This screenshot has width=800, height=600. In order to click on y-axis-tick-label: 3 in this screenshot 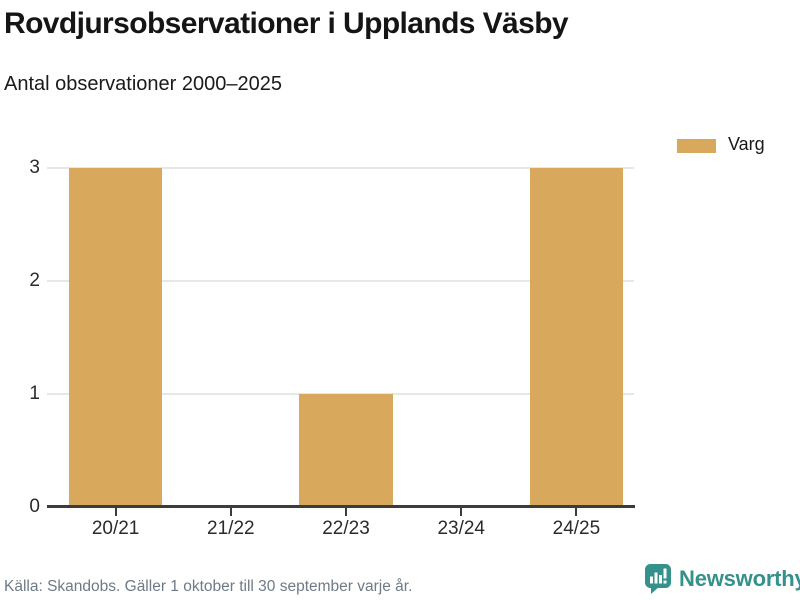, I will do `click(34, 167)`.